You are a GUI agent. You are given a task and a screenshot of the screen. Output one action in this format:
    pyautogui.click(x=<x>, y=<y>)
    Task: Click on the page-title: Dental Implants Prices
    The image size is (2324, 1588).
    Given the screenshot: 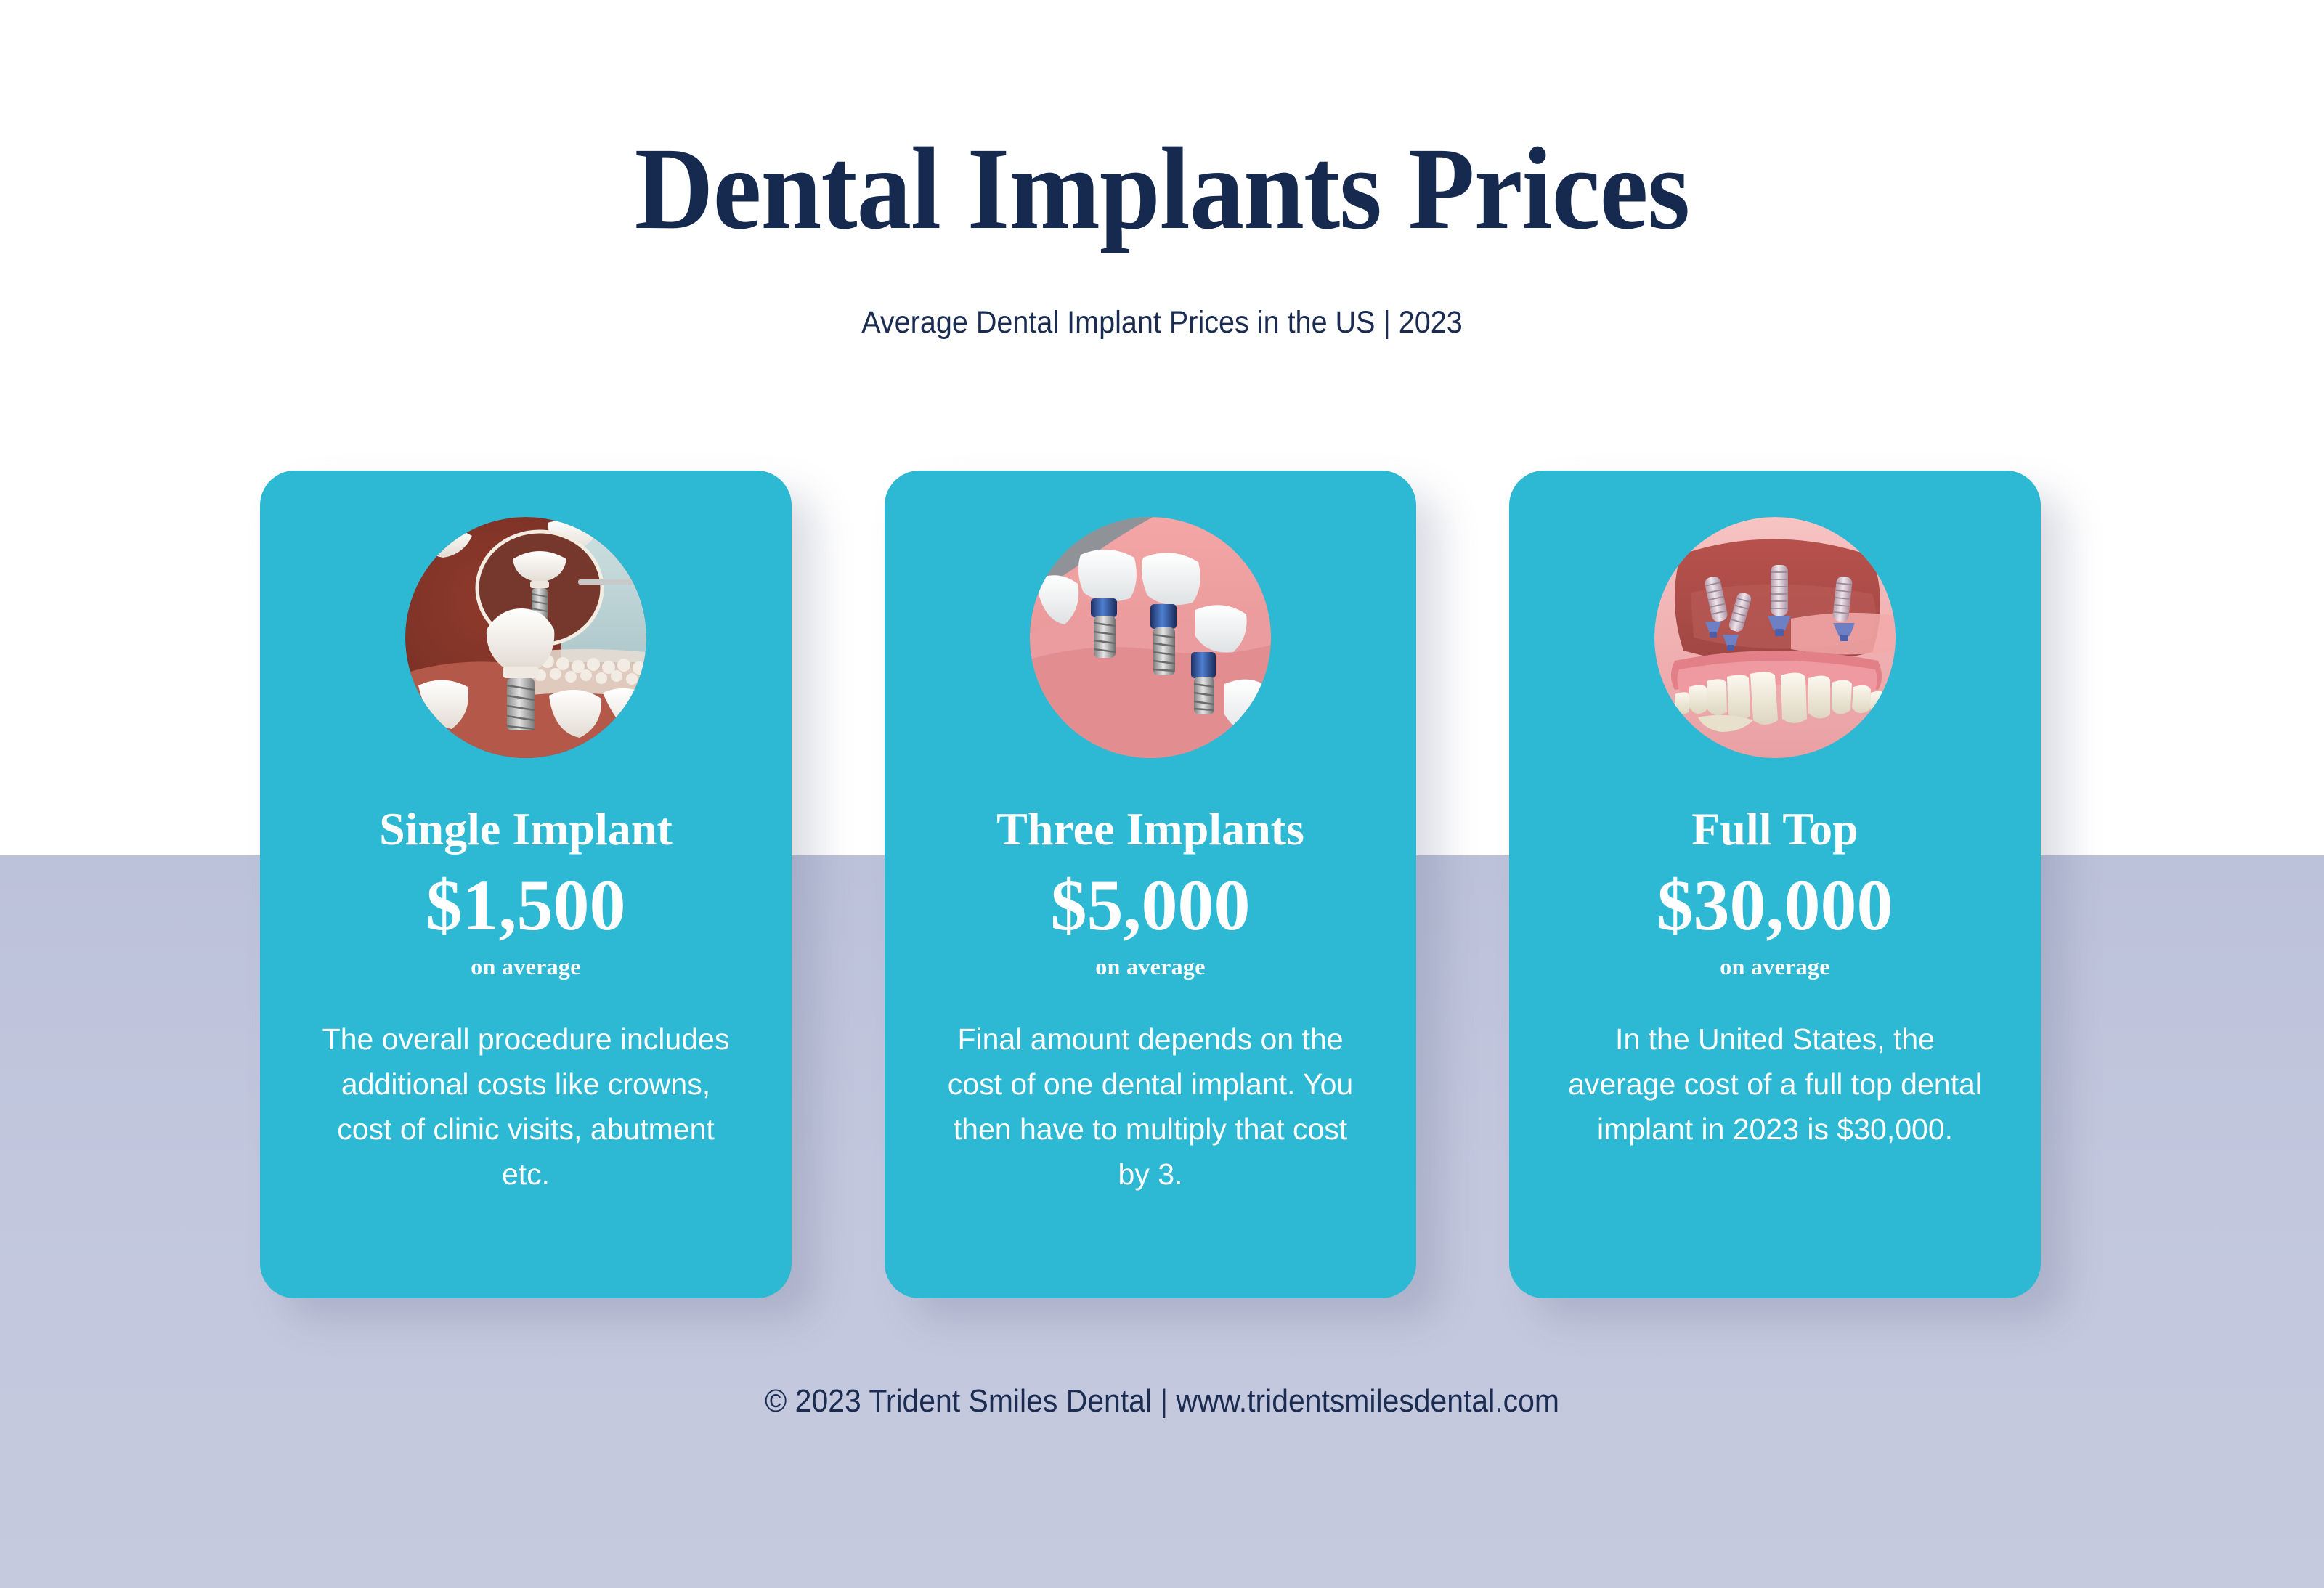 What is the action you would take?
    pyautogui.click(x=1162, y=189)
    